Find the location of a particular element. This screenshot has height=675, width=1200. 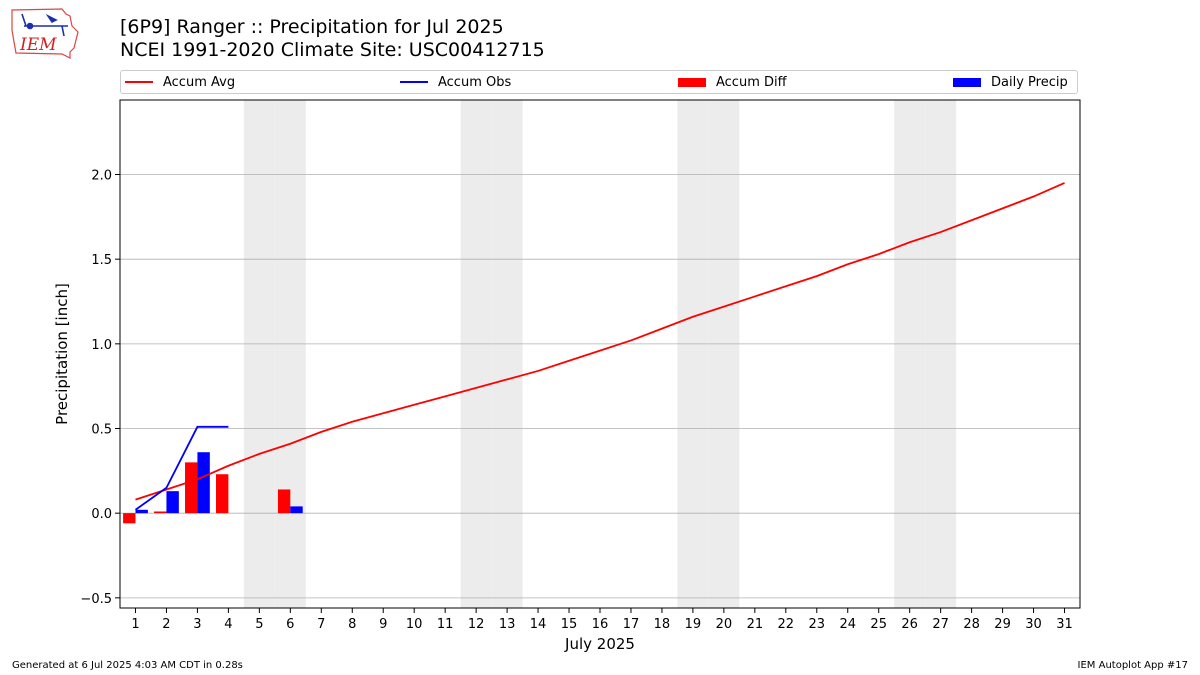

y-tick-label: 0.5 is located at coordinates (101, 430).